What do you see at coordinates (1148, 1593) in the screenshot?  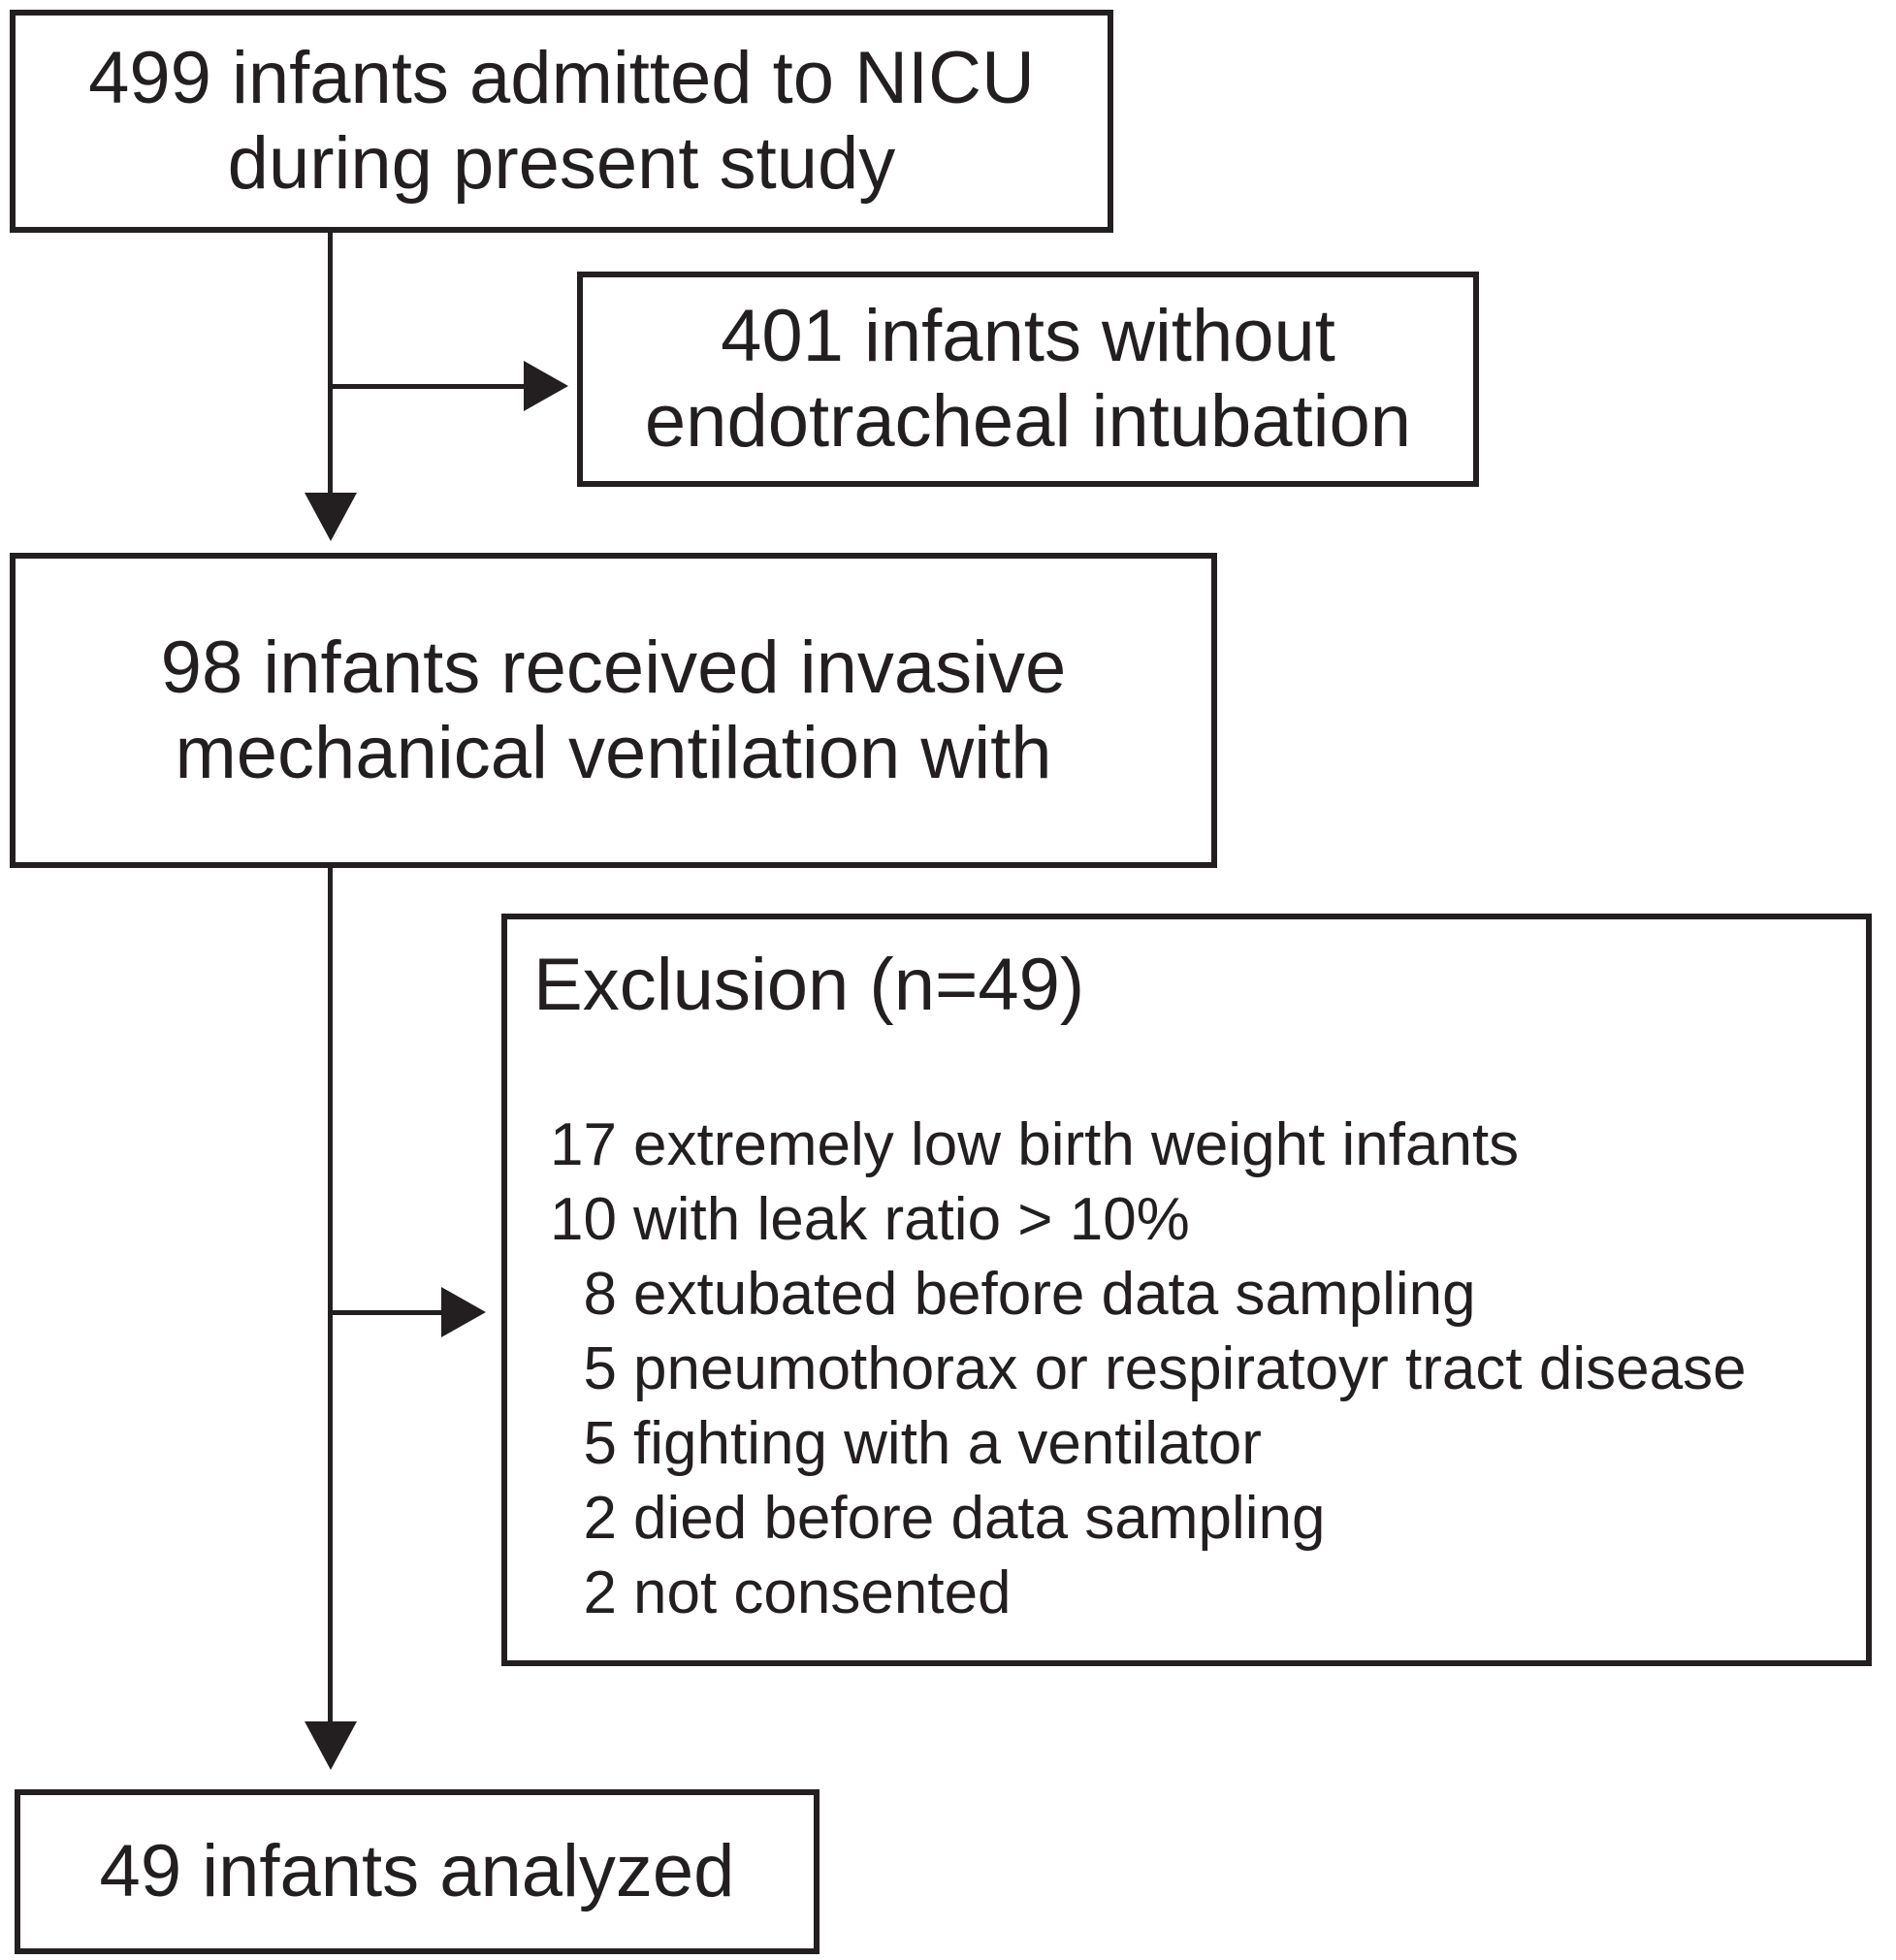 I see `exclusion-item: 2 not consented` at bounding box center [1148, 1593].